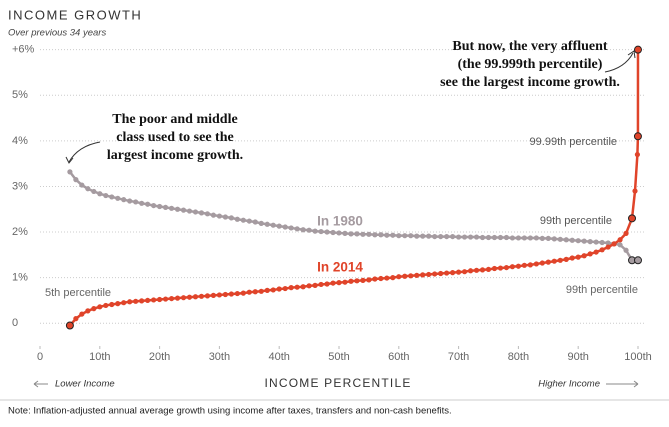 The width and height of the screenshot is (669, 427). Describe the element at coordinates (577, 357) in the screenshot. I see `x-tick-label: 90th` at that location.